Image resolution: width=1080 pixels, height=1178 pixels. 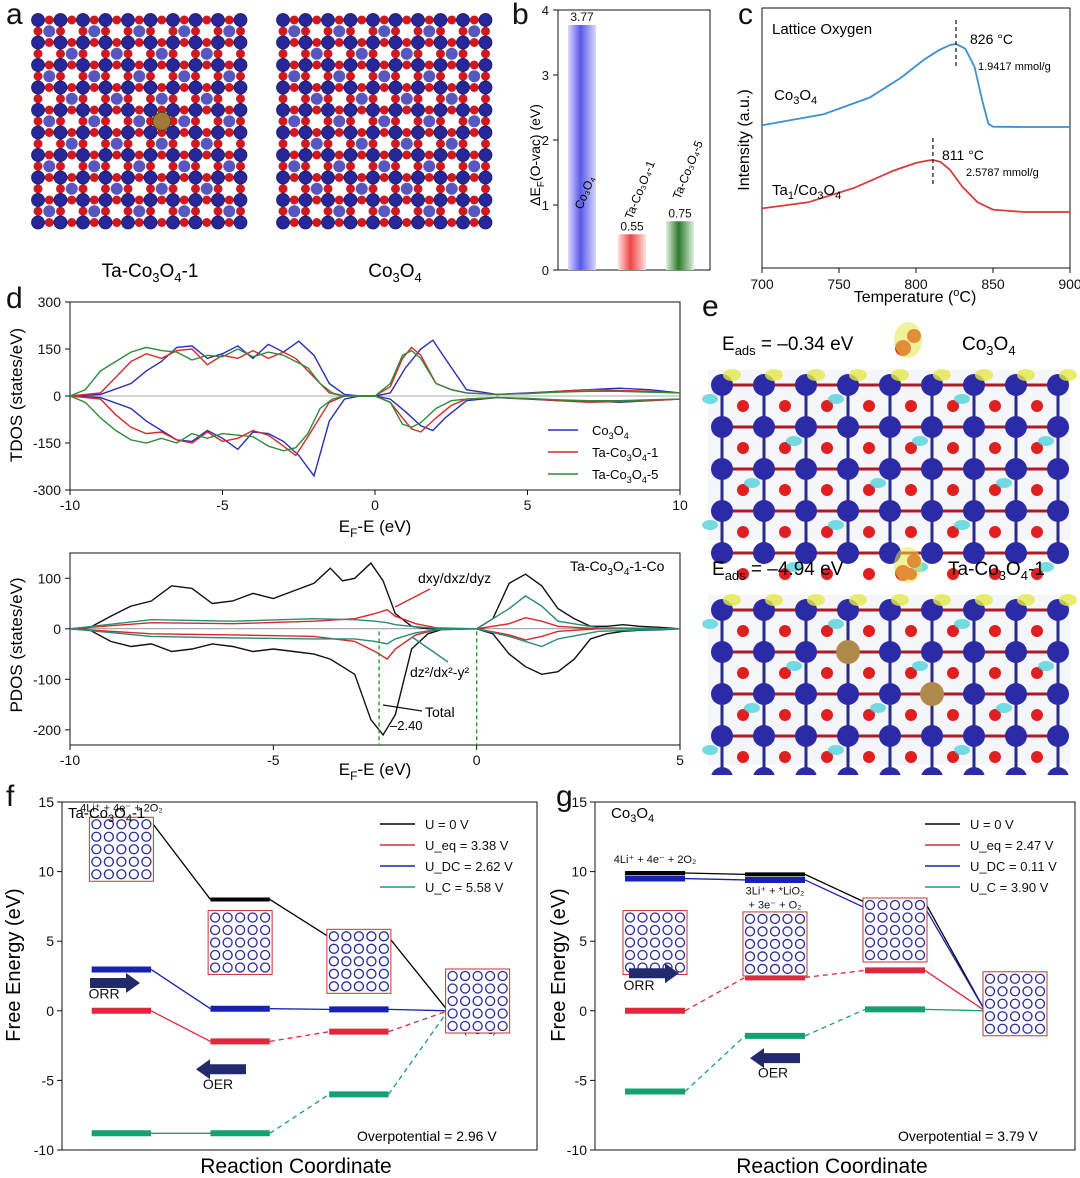 I want to click on pdos-ylabel: PDOS (states/eV), so click(x=16, y=644).